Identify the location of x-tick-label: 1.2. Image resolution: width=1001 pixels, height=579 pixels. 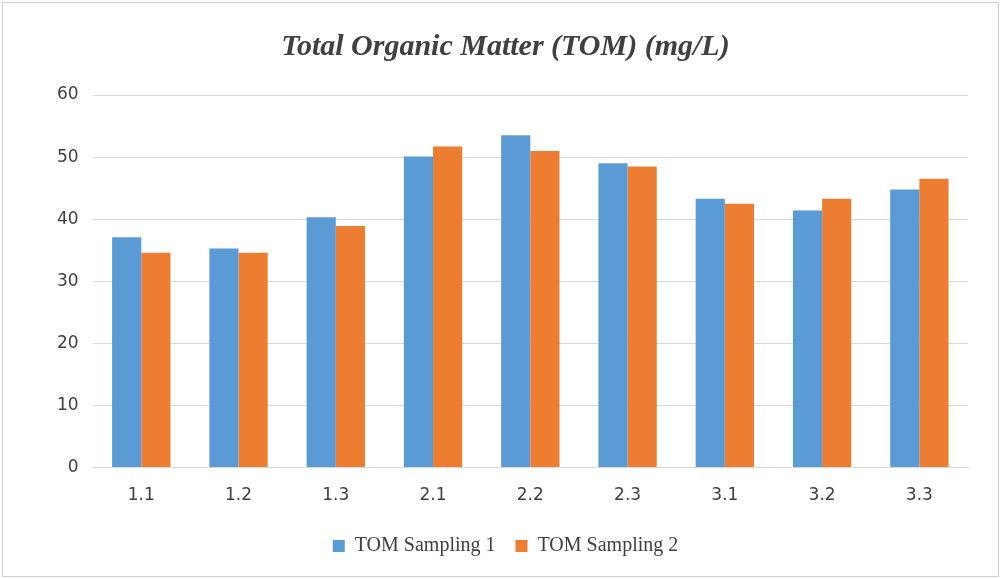
(239, 494).